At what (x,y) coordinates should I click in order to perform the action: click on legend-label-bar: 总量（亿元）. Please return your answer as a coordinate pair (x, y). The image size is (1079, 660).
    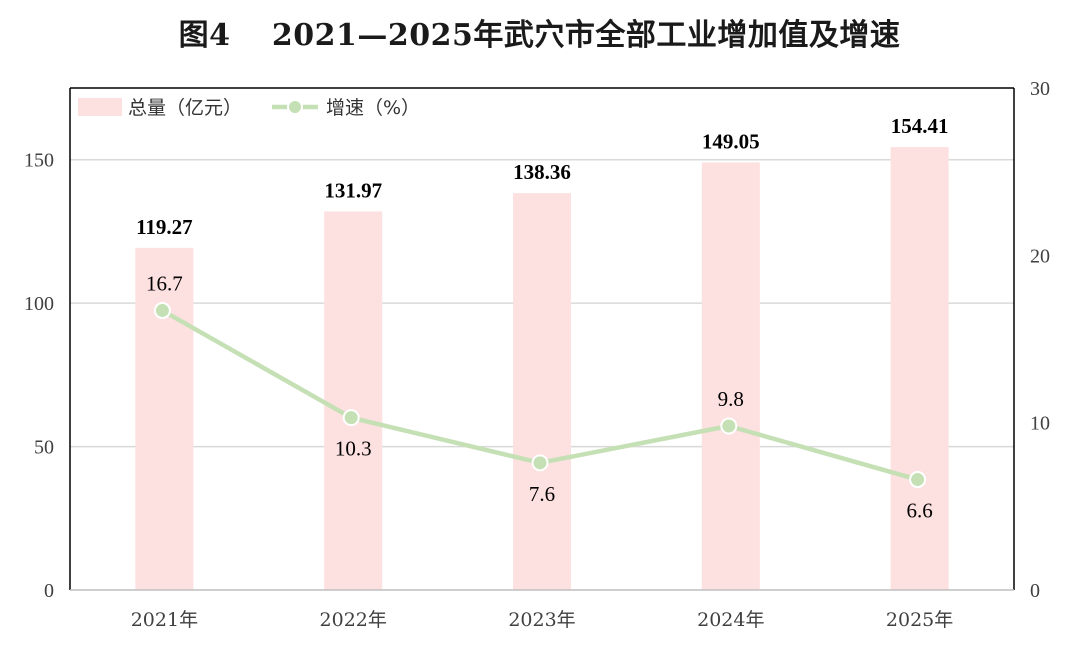
    Looking at the image, I should click on (185, 108).